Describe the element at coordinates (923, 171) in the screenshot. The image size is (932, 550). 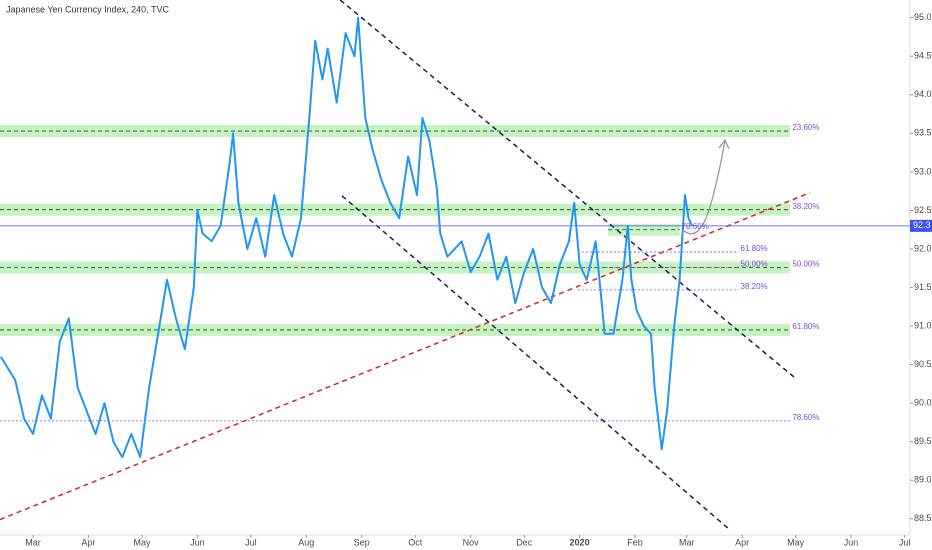
I see `y-tick-label: 93.0` at that location.